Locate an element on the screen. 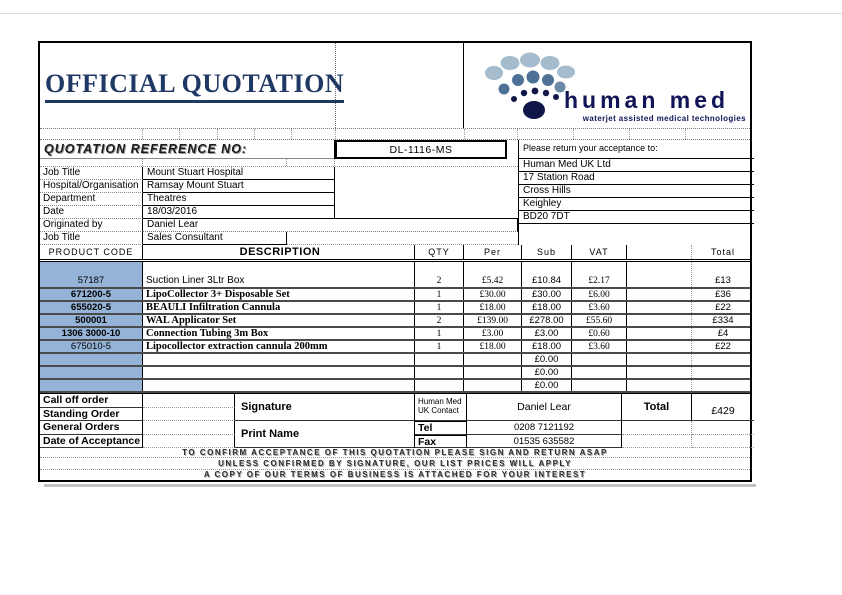 The image size is (842, 595). info-label: Originated by is located at coordinates (91, 225).